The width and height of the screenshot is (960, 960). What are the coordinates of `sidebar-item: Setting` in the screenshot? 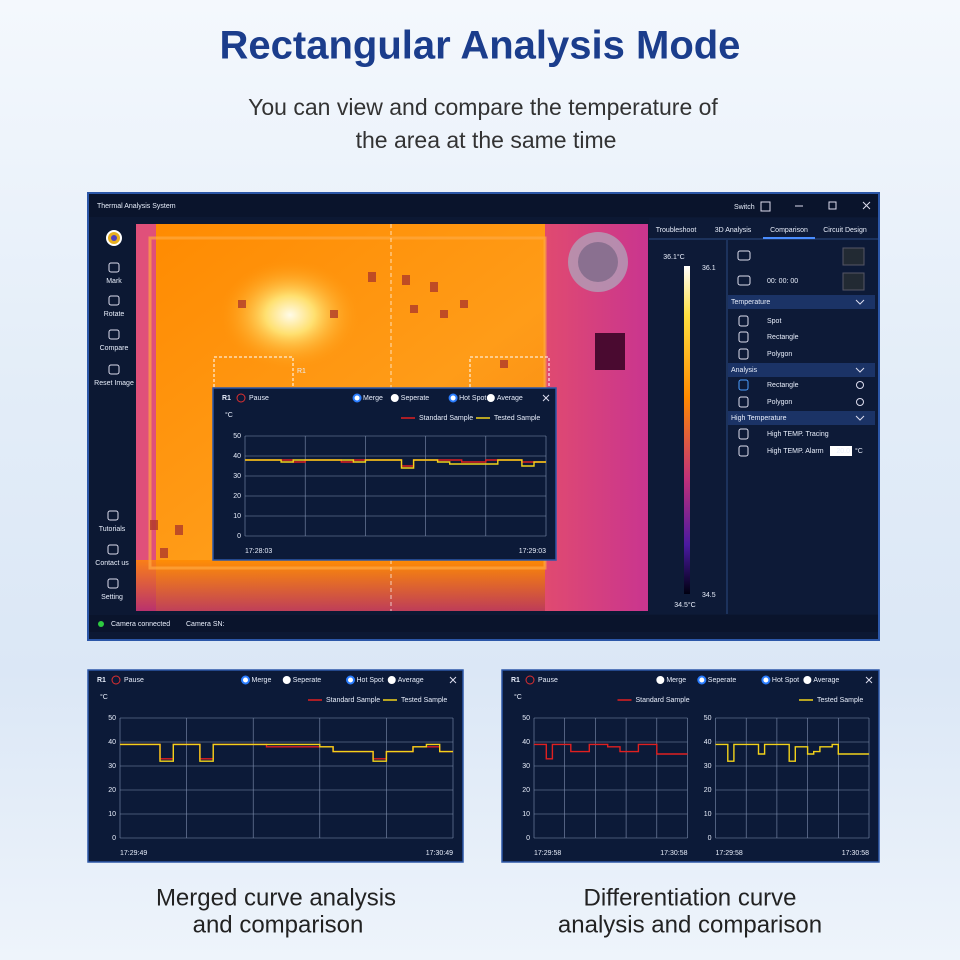 It's located at (112, 597).